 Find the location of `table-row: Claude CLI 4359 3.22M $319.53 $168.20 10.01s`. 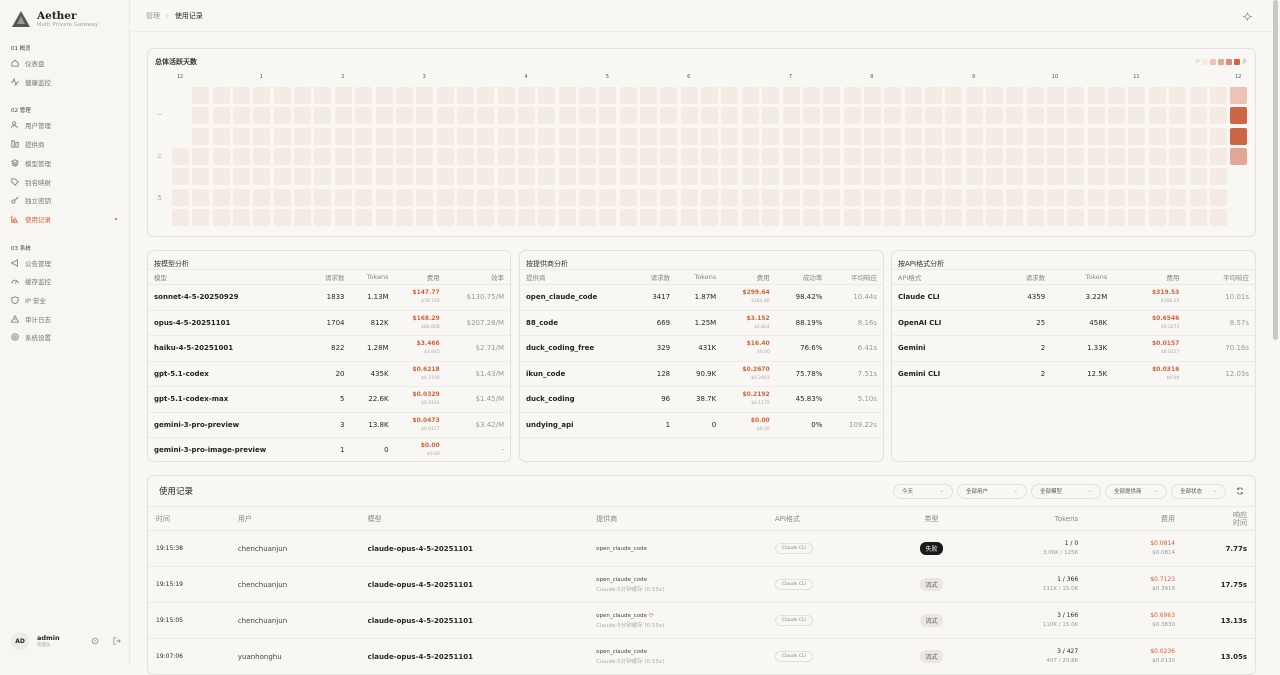

table-row: Claude CLI 4359 3.22M $319.53 $168.20 10.01s is located at coordinates (1073, 297).